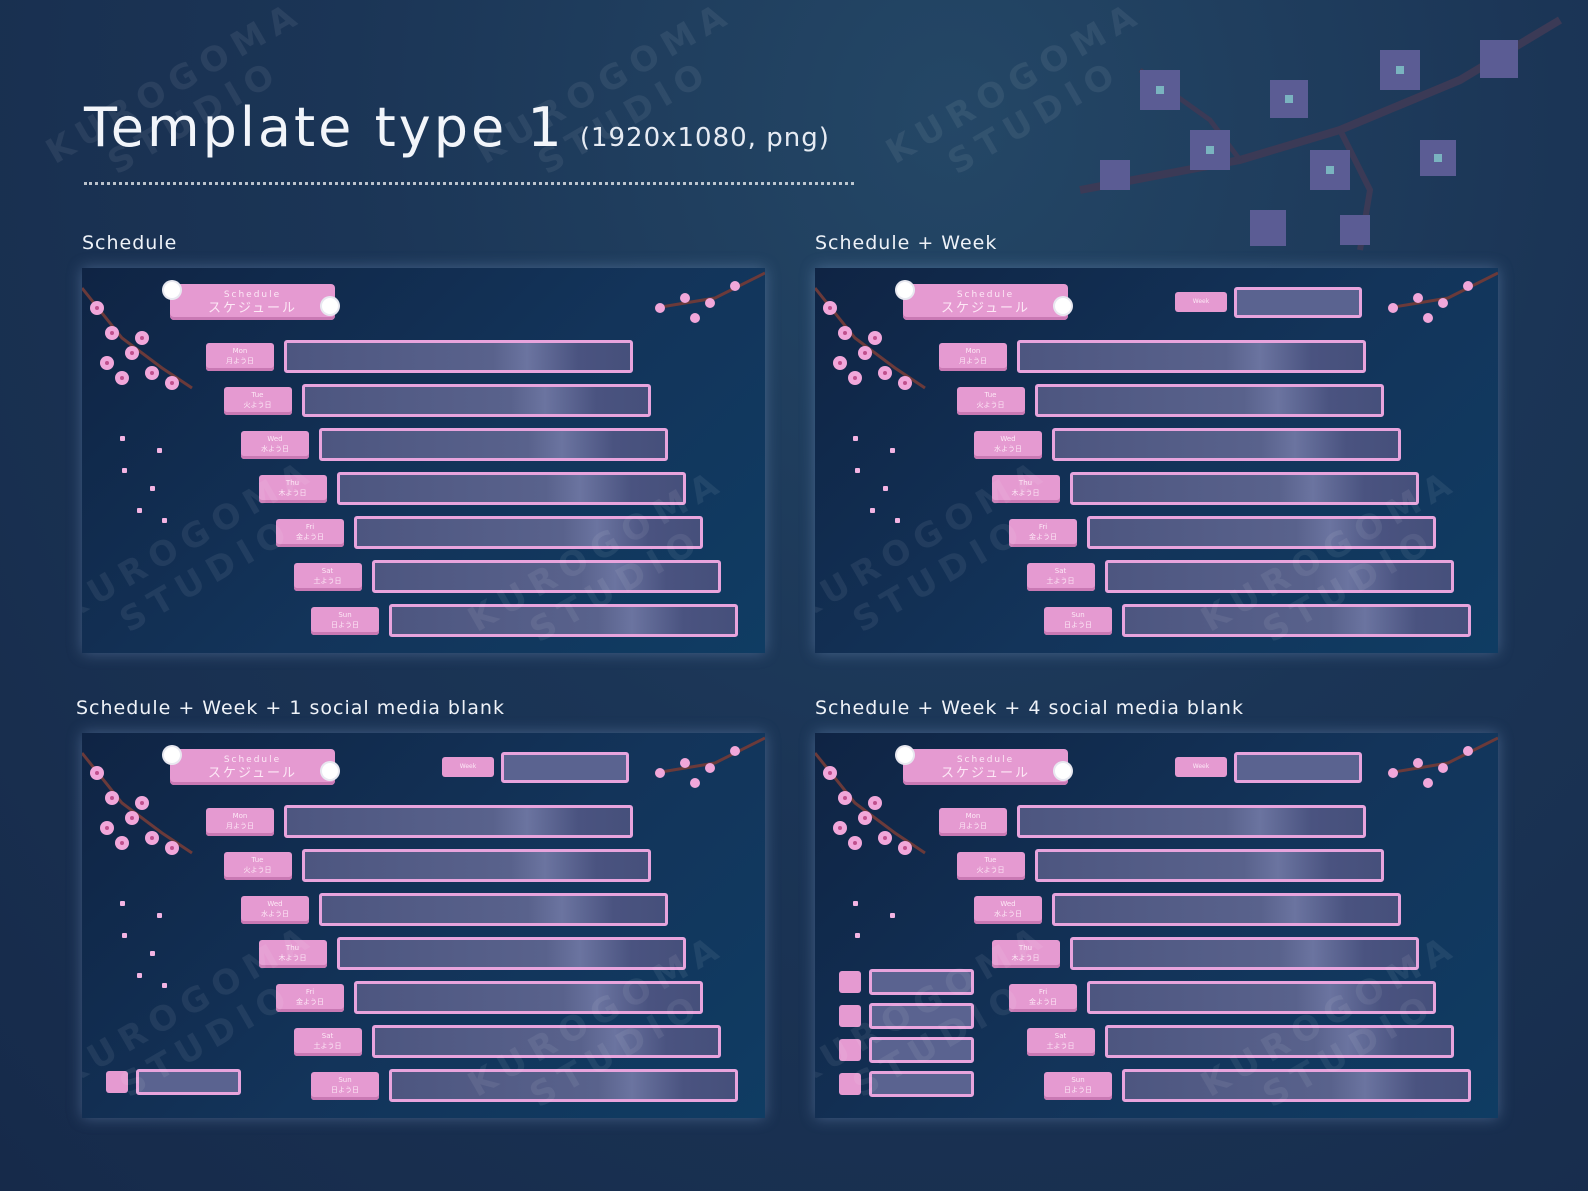 This screenshot has height=1191, width=1588. What do you see at coordinates (704, 138) in the screenshot?
I see `page-subtitle: (1920x1080, png)` at bounding box center [704, 138].